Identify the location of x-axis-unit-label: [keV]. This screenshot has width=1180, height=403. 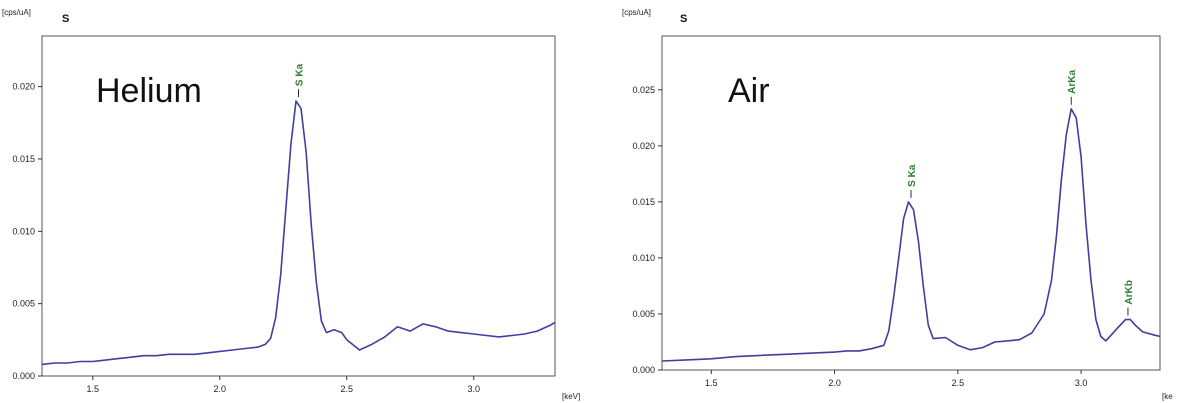
(571, 396).